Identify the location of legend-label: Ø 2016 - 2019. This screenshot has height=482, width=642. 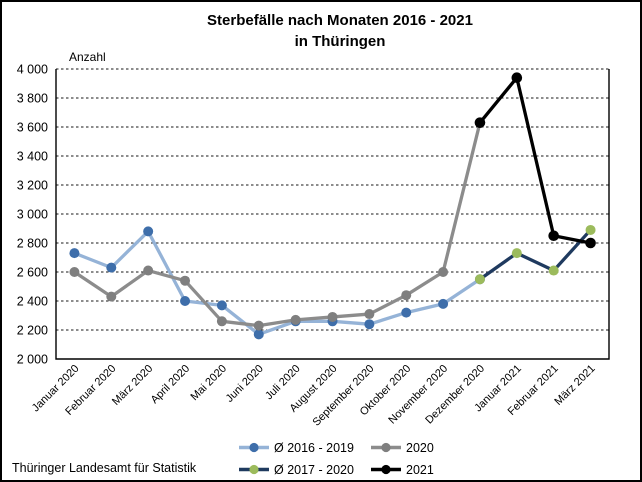
(314, 447).